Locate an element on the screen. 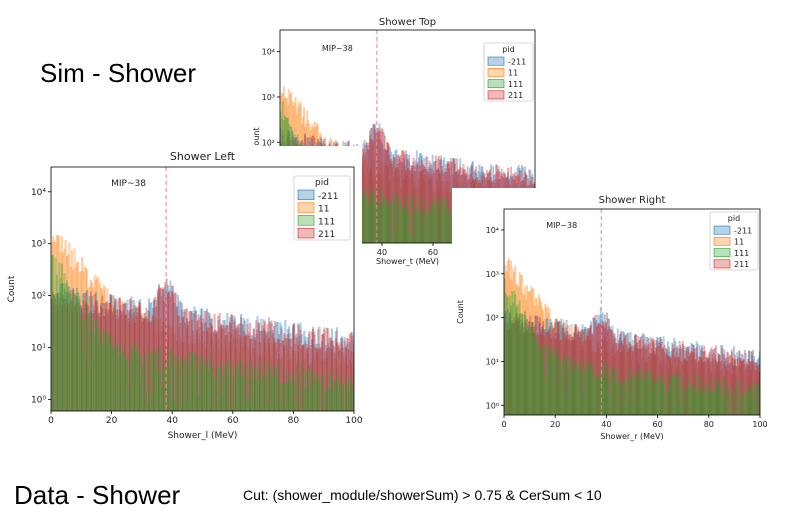 Image resolution: width=800 pixels, height=515 pixels. y-tick-label: 10⁰ is located at coordinates (38, 400).